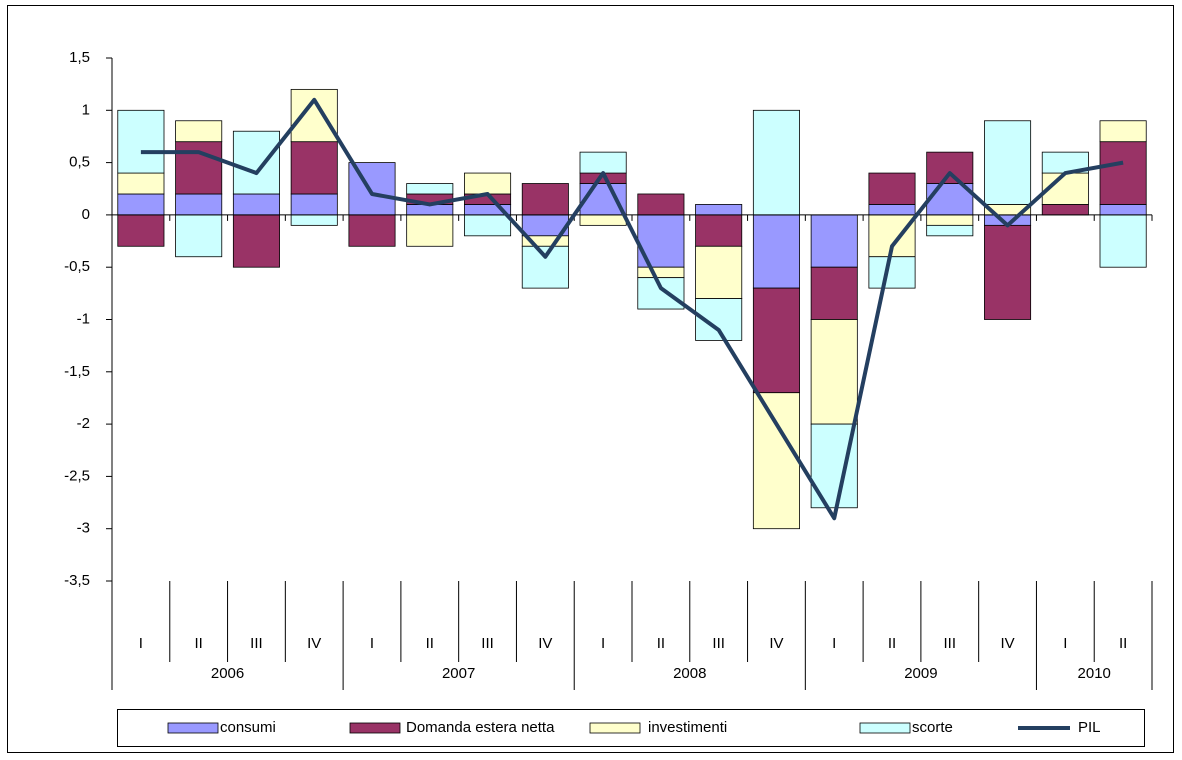  What do you see at coordinates (77, 475) in the screenshot?
I see `y-tick-label: -2,5` at bounding box center [77, 475].